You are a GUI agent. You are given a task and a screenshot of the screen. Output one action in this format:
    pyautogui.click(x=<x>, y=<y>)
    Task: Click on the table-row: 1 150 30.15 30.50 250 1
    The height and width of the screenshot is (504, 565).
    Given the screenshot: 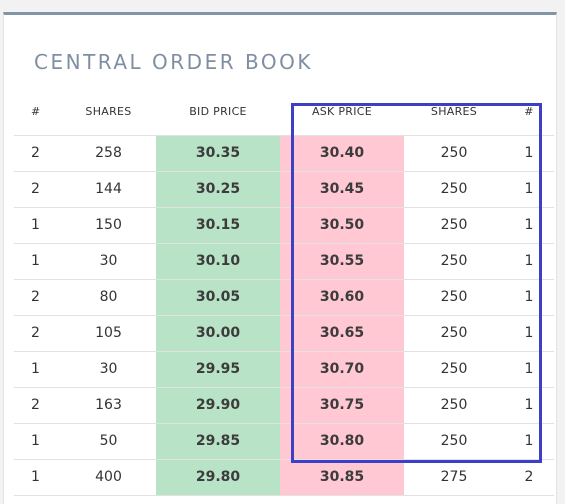 What is the action you would take?
    pyautogui.click(x=284, y=225)
    